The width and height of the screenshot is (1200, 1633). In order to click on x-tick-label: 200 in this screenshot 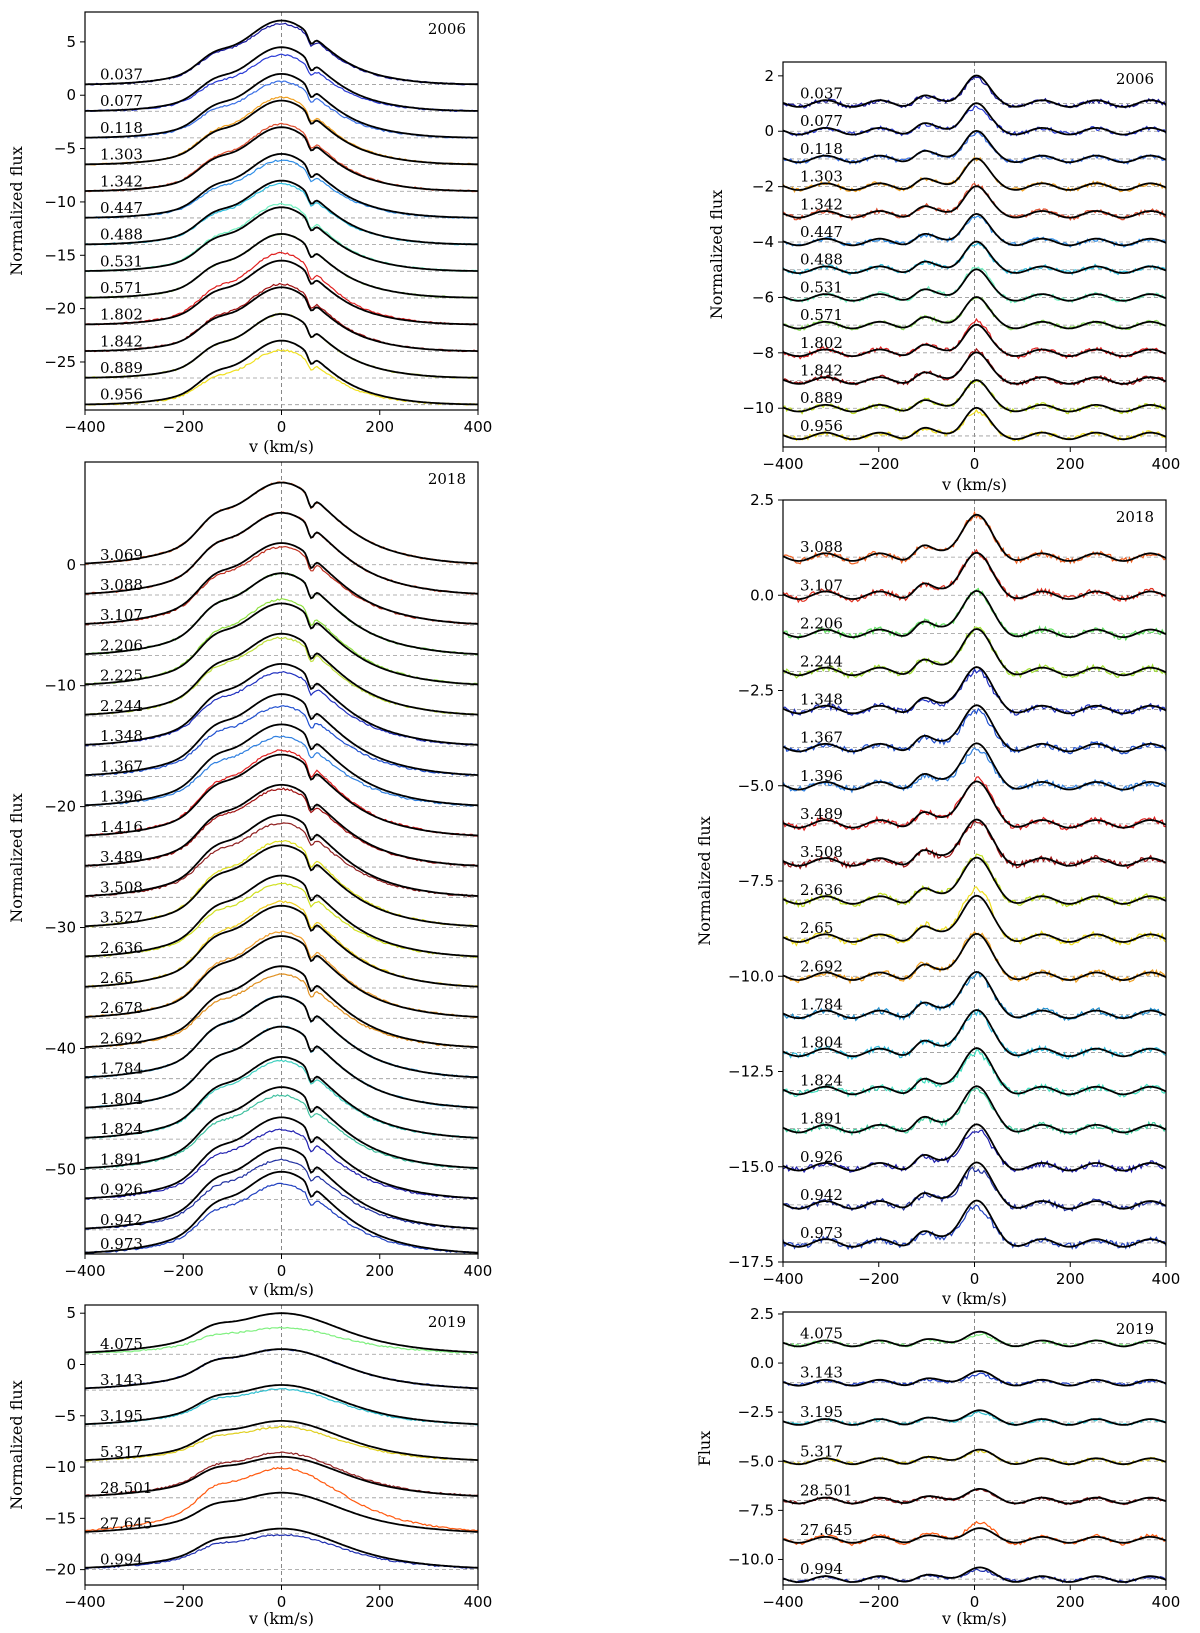, I will do `click(379, 427)`.